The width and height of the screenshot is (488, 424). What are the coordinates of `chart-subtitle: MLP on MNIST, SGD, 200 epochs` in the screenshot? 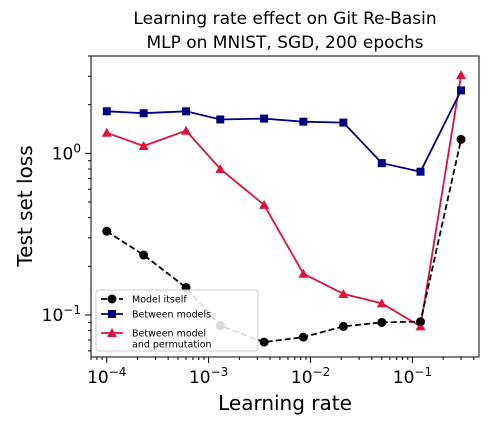 It's located at (284, 43).